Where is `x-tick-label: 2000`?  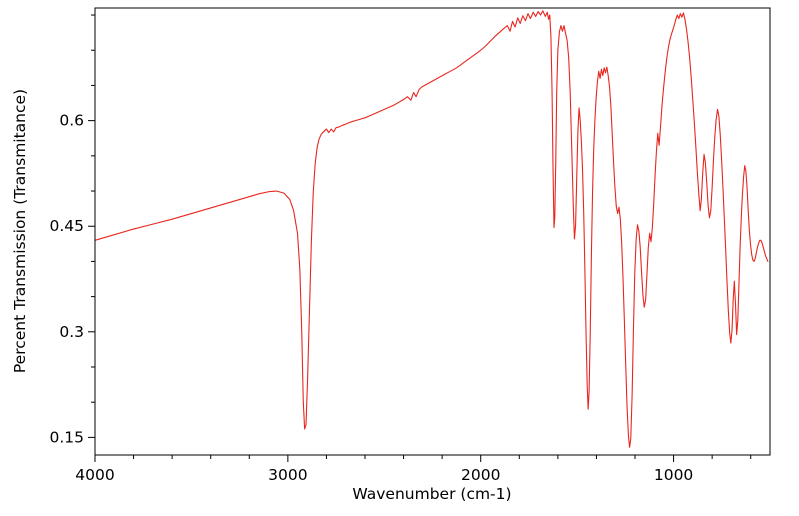 x-tick-label: 2000 is located at coordinates (480, 475).